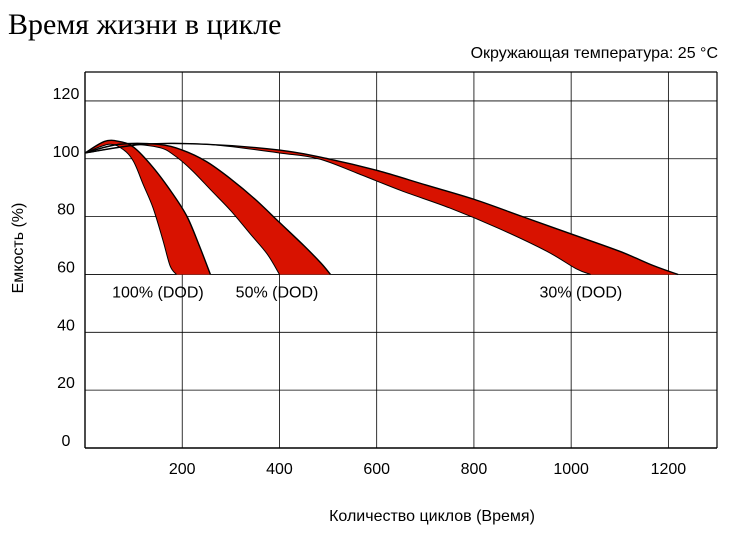 The height and width of the screenshot is (538, 733). Describe the element at coordinates (279, 469) in the screenshot. I see `x-tick-label: 400` at that location.